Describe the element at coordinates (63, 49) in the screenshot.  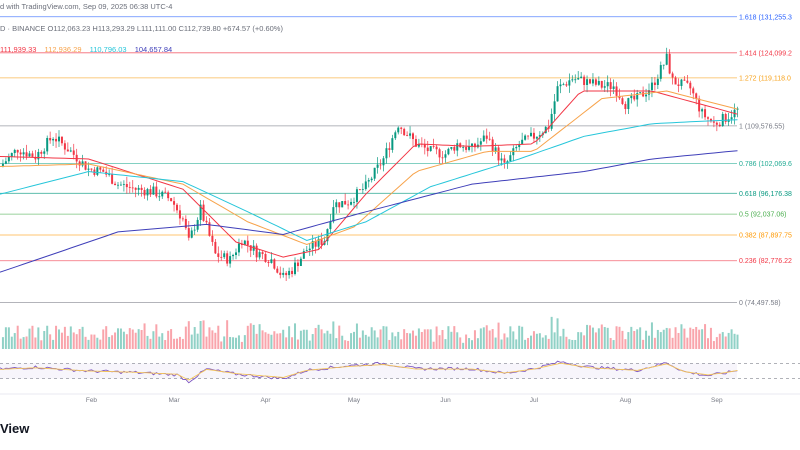
I see `ma-value-mid: 112,936.29` at that location.